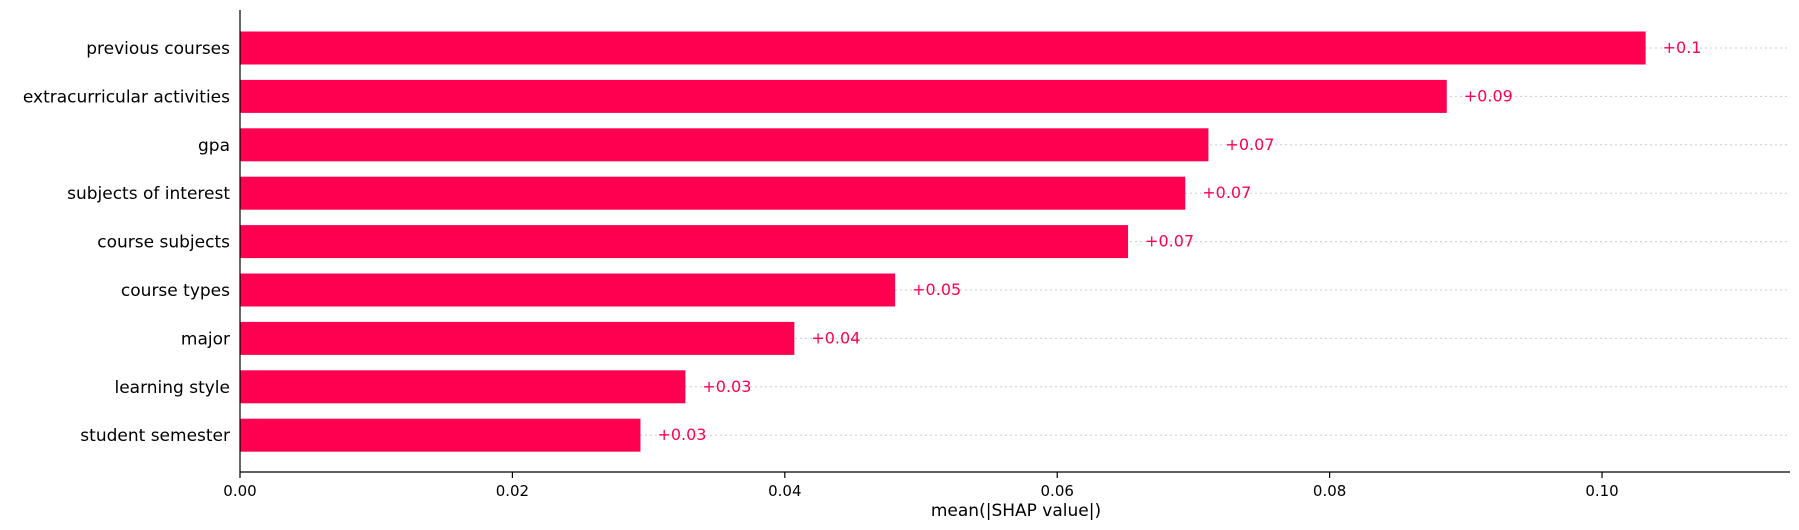  Describe the element at coordinates (936, 289) in the screenshot. I see `bar-value-label: +0.05` at that location.